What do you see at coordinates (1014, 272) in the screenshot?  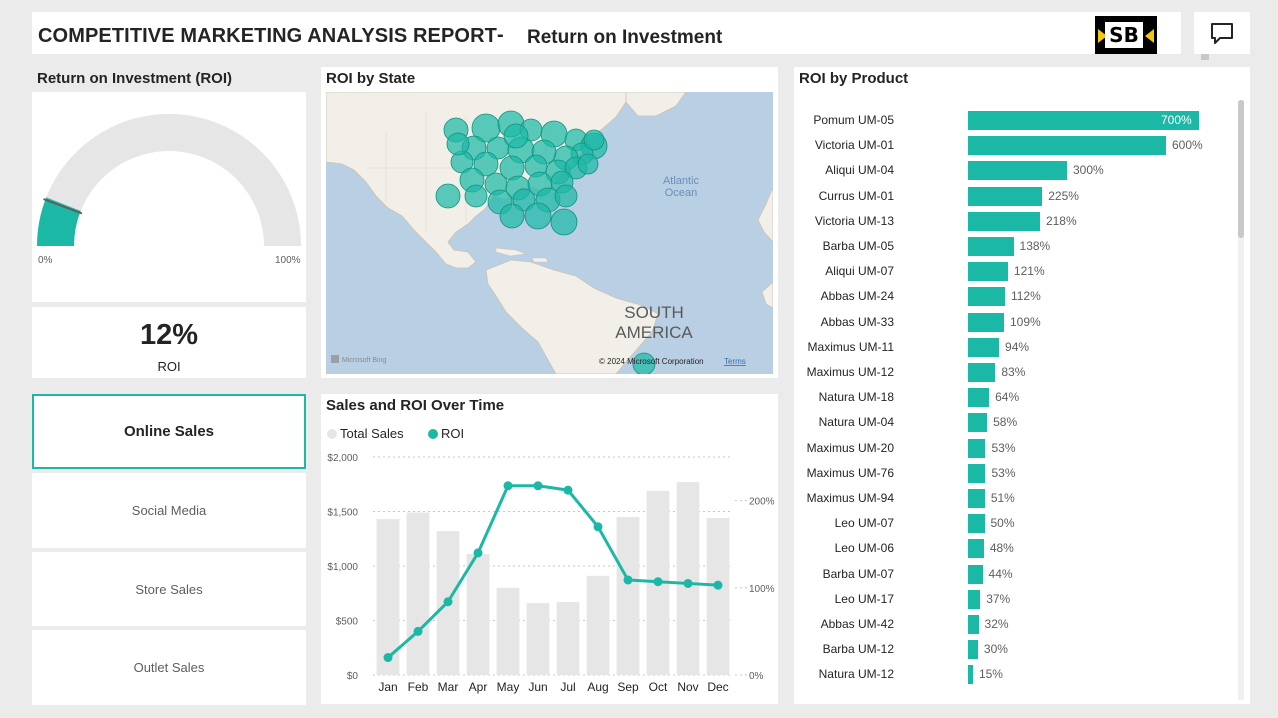 I see `product-row: Aliqui UM-07 121%` at bounding box center [1014, 272].